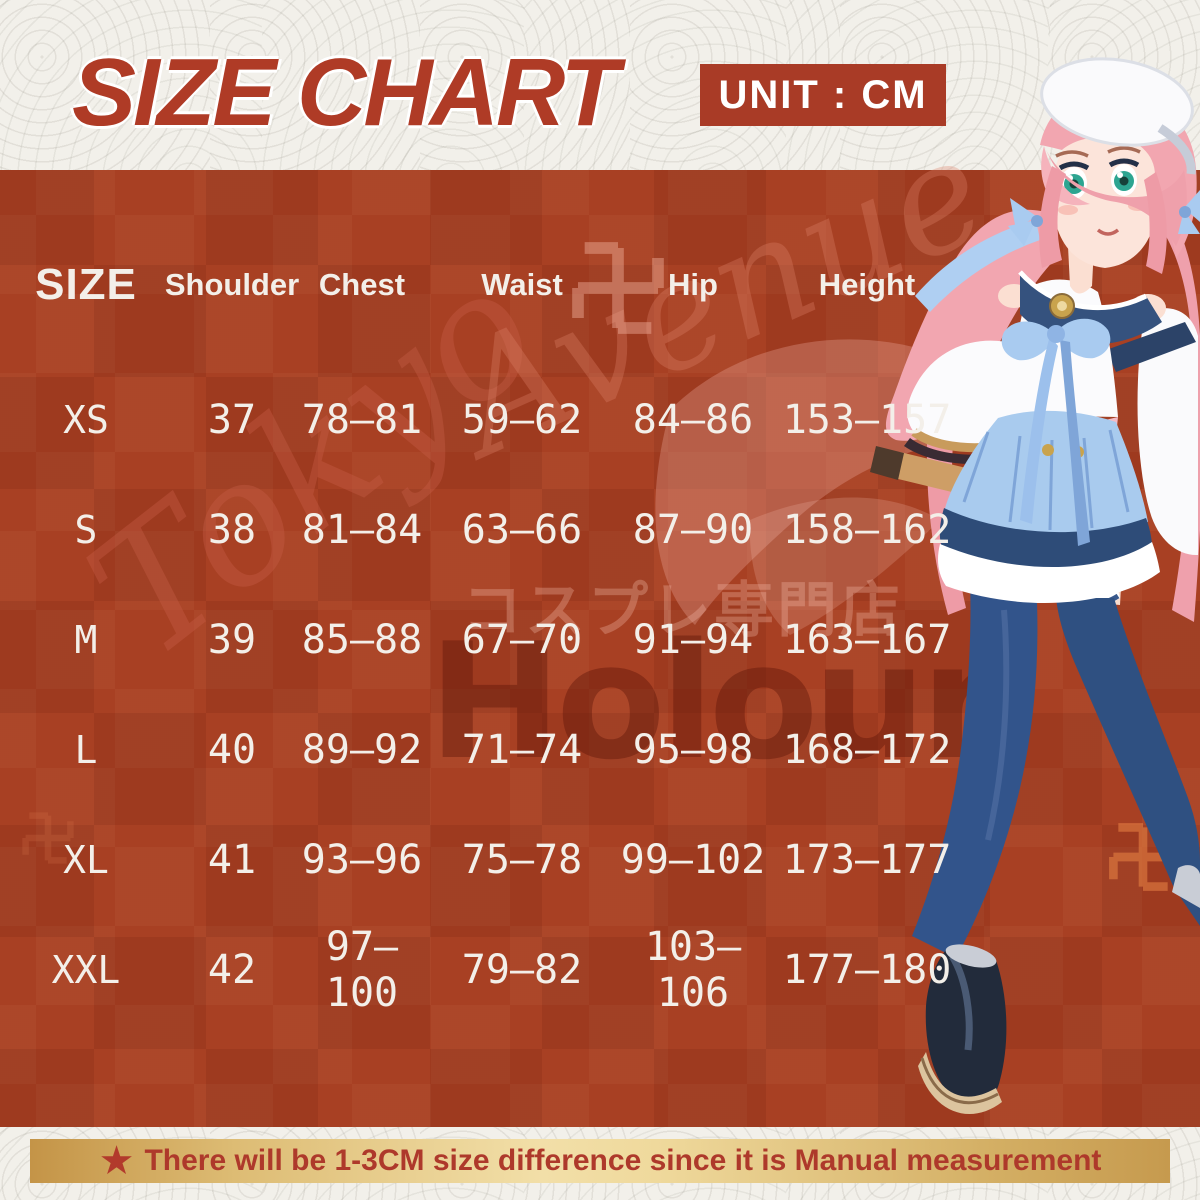  I want to click on page-title: SIZE CHART, so click(345, 92).